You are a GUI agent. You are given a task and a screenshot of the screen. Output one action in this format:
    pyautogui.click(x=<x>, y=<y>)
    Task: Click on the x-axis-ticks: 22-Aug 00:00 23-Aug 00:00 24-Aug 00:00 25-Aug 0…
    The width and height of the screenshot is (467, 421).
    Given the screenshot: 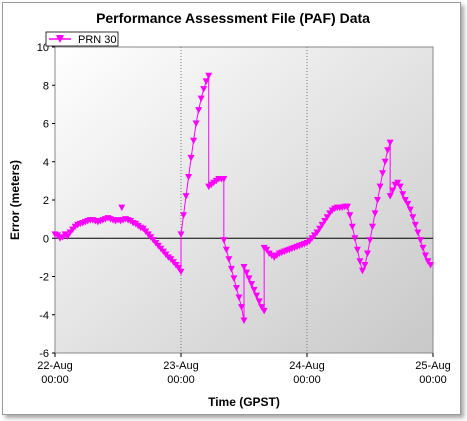 What is the action you would take?
    pyautogui.click(x=244, y=369)
    